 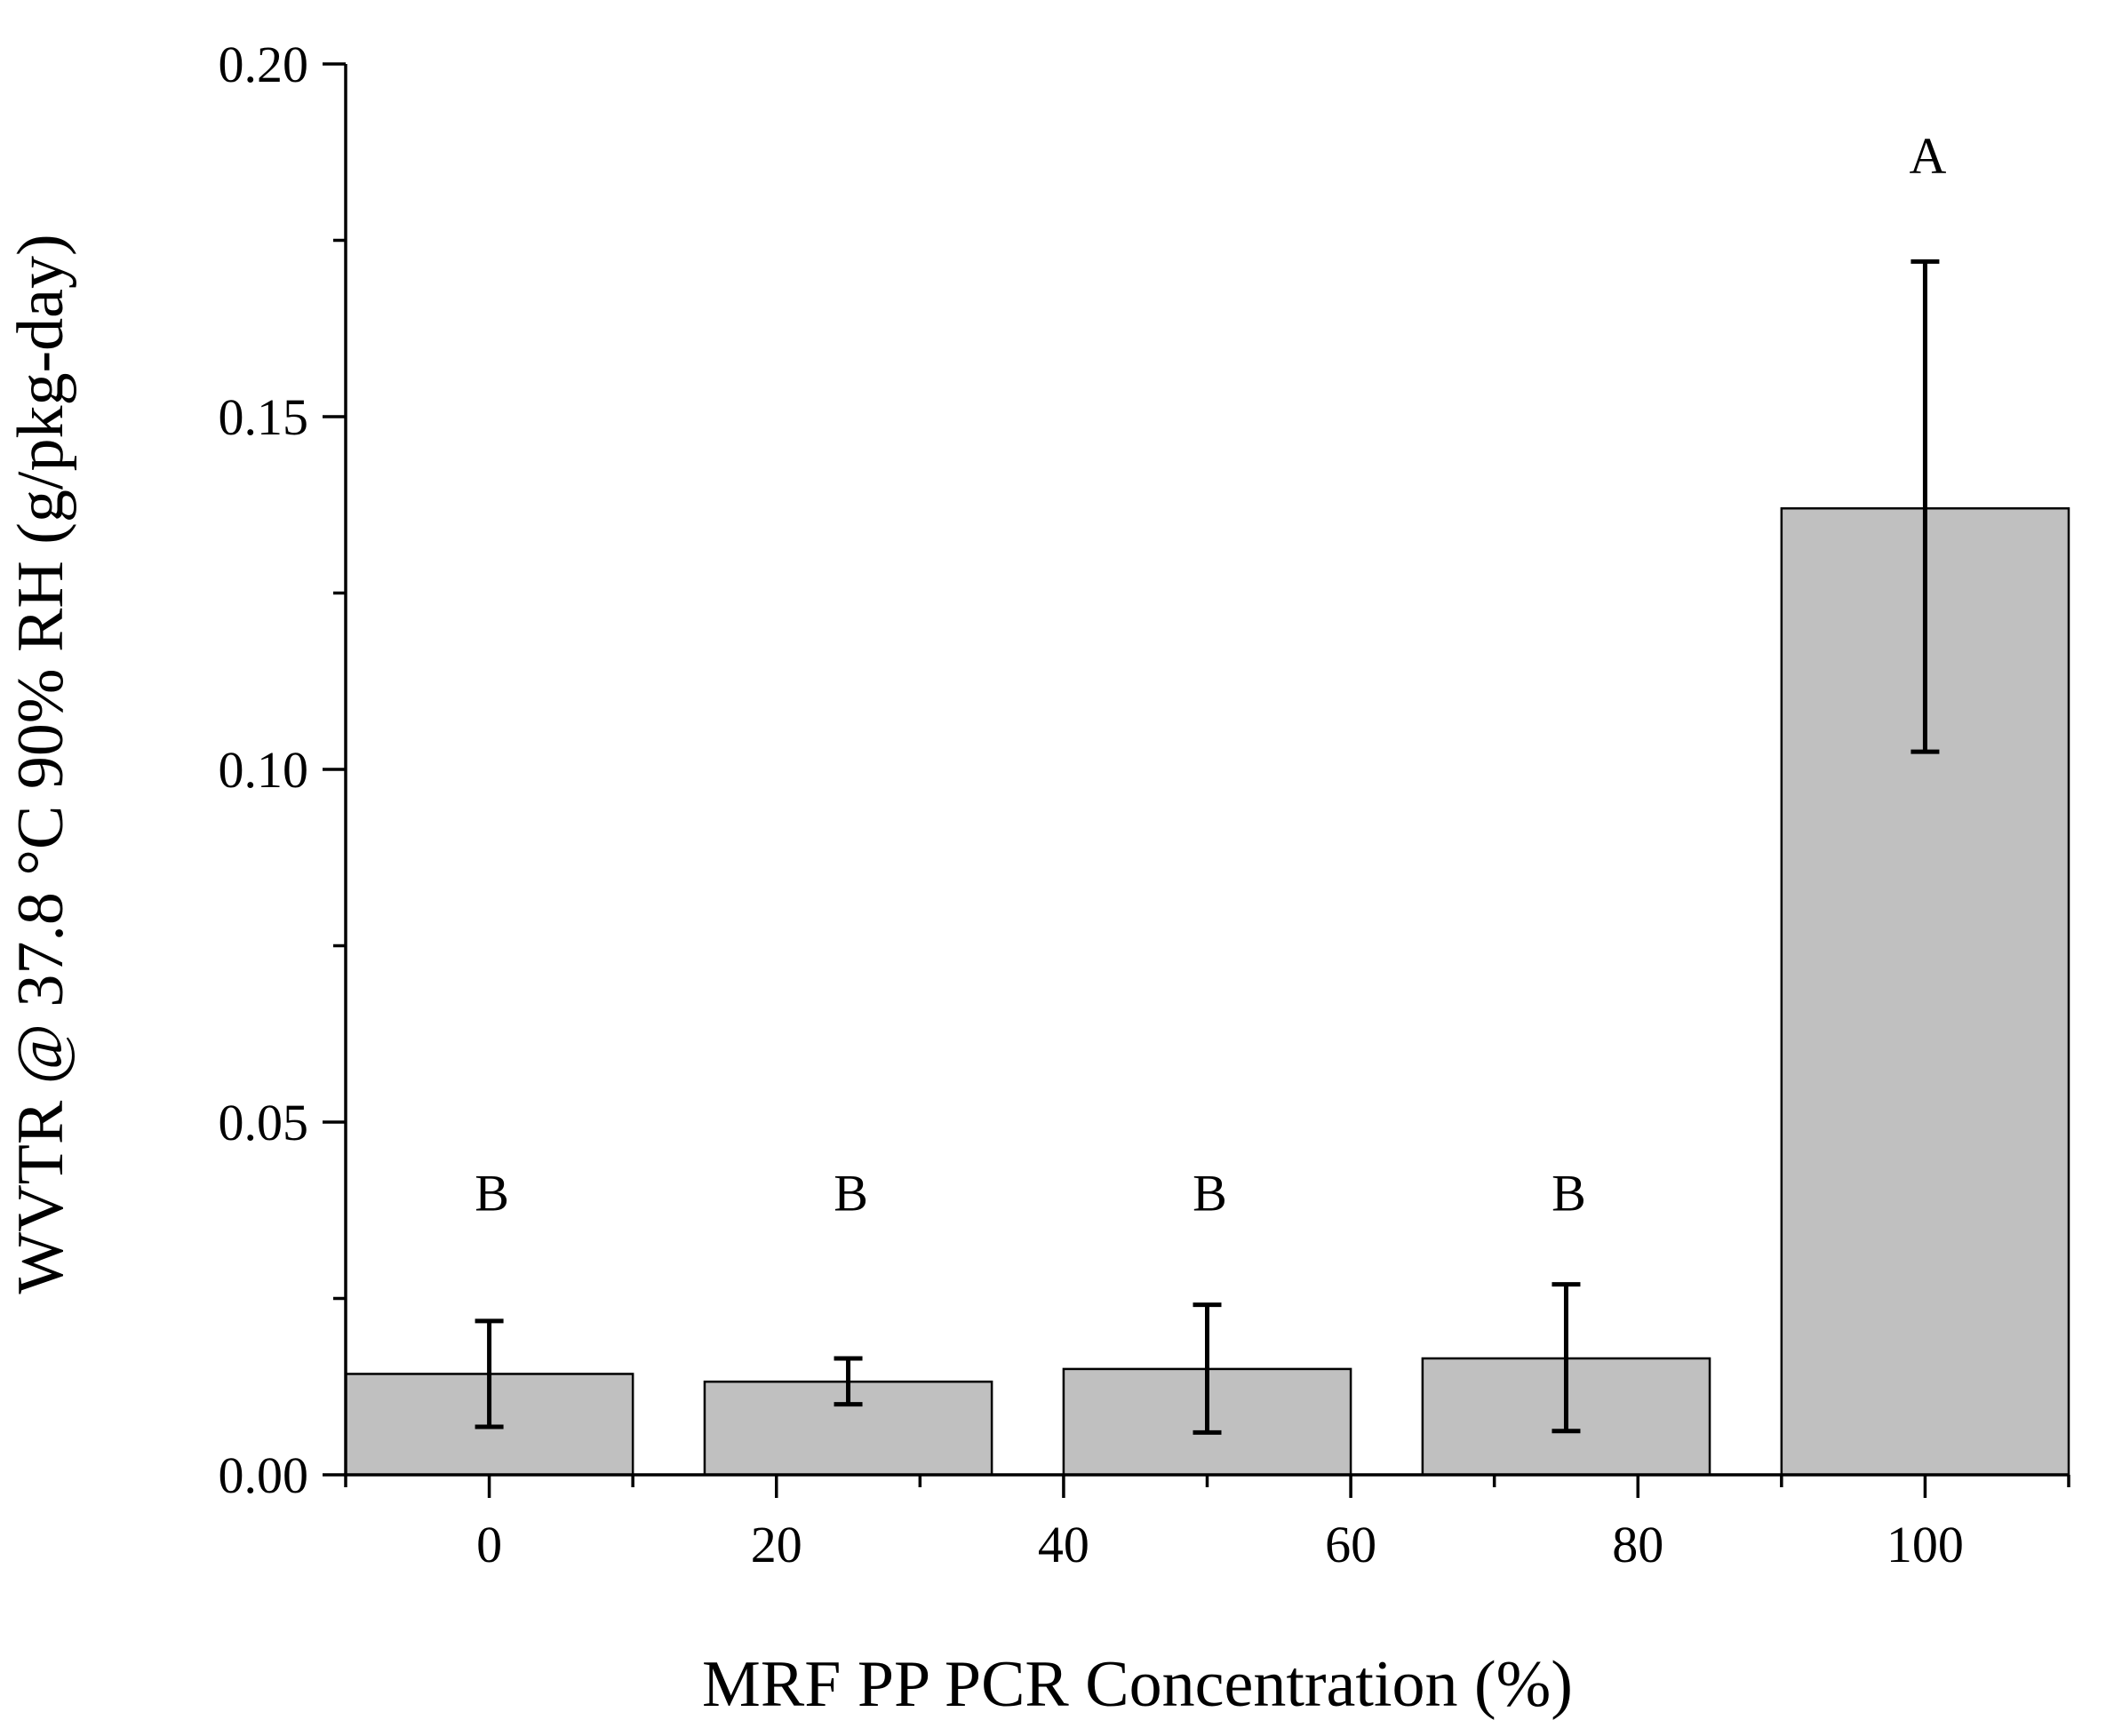 I want to click on significance-letter: A, so click(x=1927, y=156).